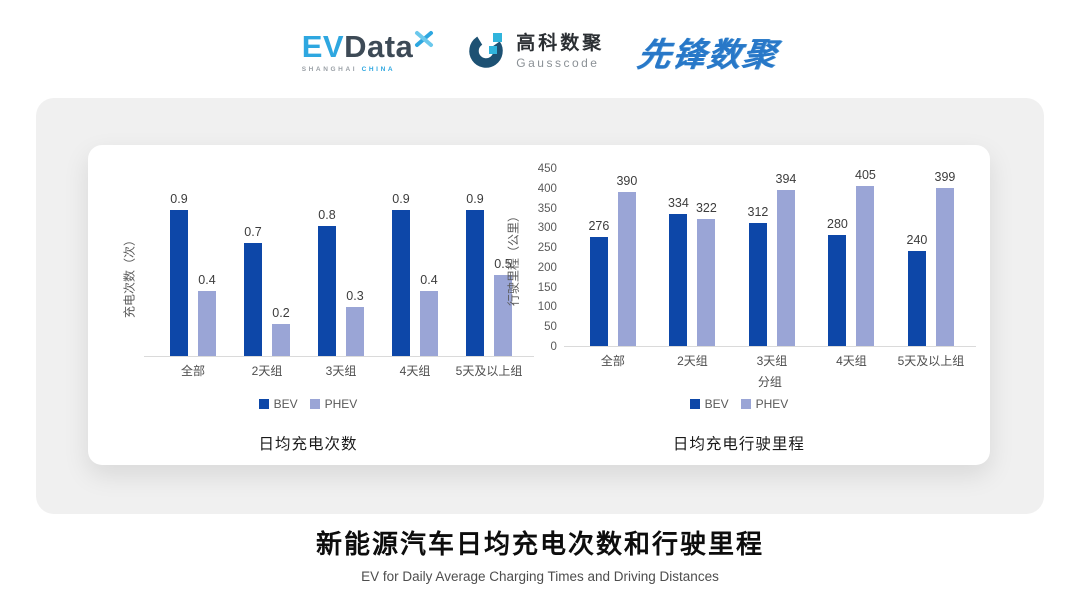  Describe the element at coordinates (945, 177) in the screenshot. I see `bar-value-label: 399` at that location.